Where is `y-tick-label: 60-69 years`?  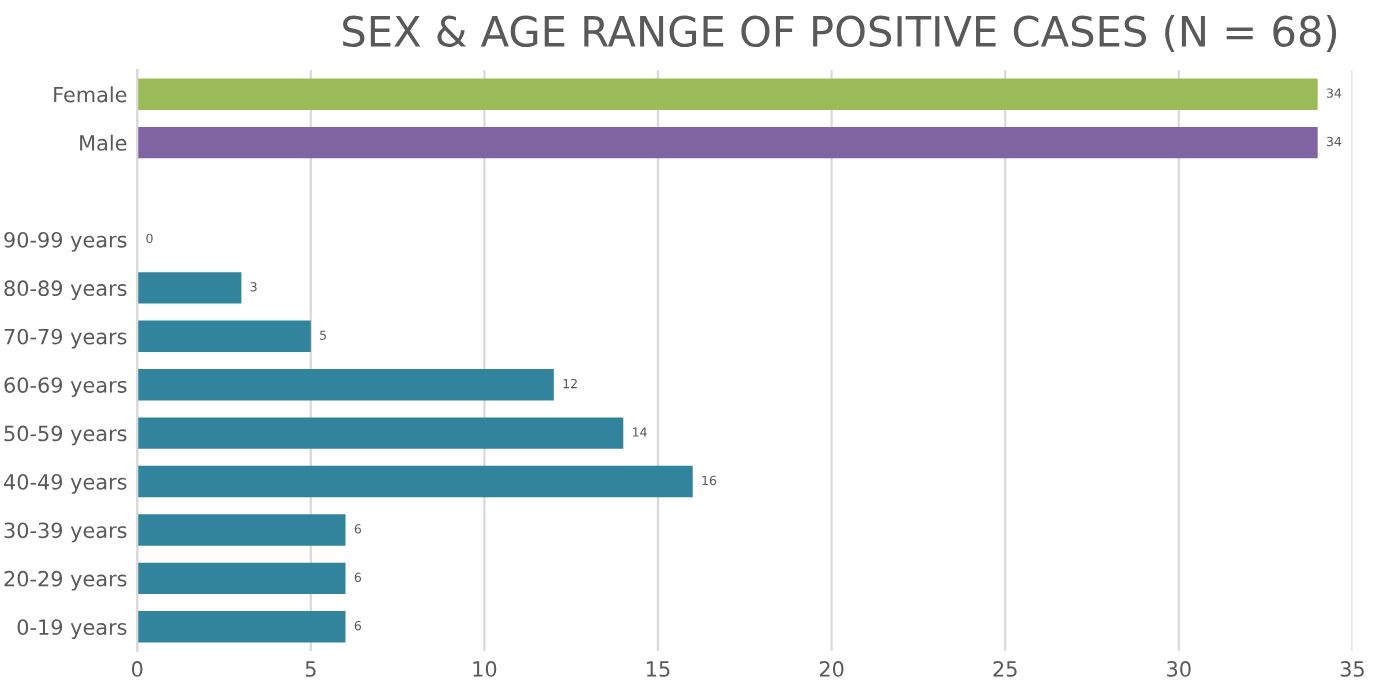 y-tick-label: 60-69 years is located at coordinates (65, 387).